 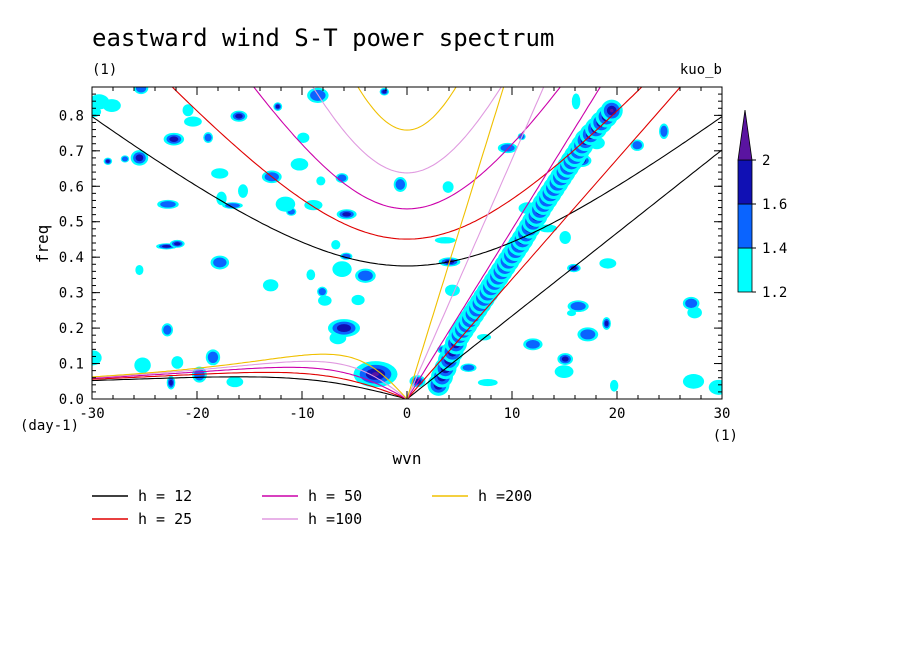 I want to click on chart-subtitle-right: kuo_b, so click(x=701, y=70).